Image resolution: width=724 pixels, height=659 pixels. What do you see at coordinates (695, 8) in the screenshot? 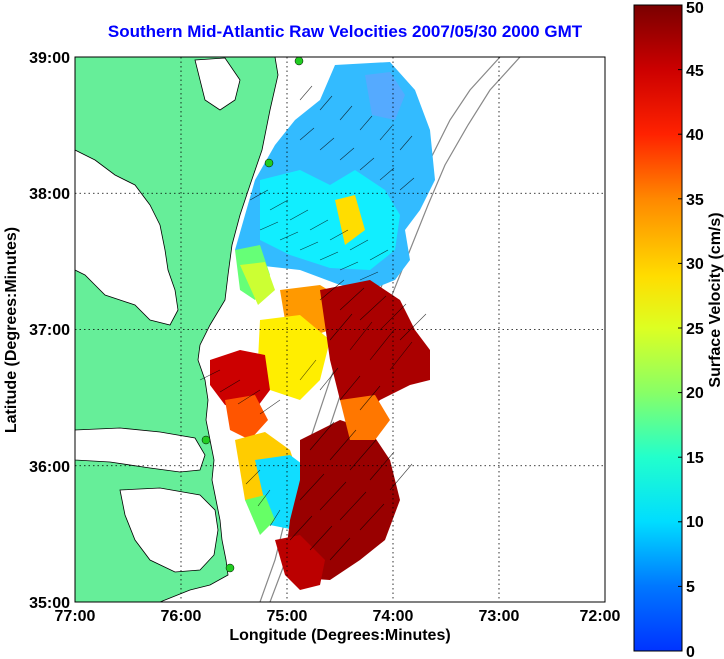
I see `colorbar-tick-label: 50` at bounding box center [695, 8].